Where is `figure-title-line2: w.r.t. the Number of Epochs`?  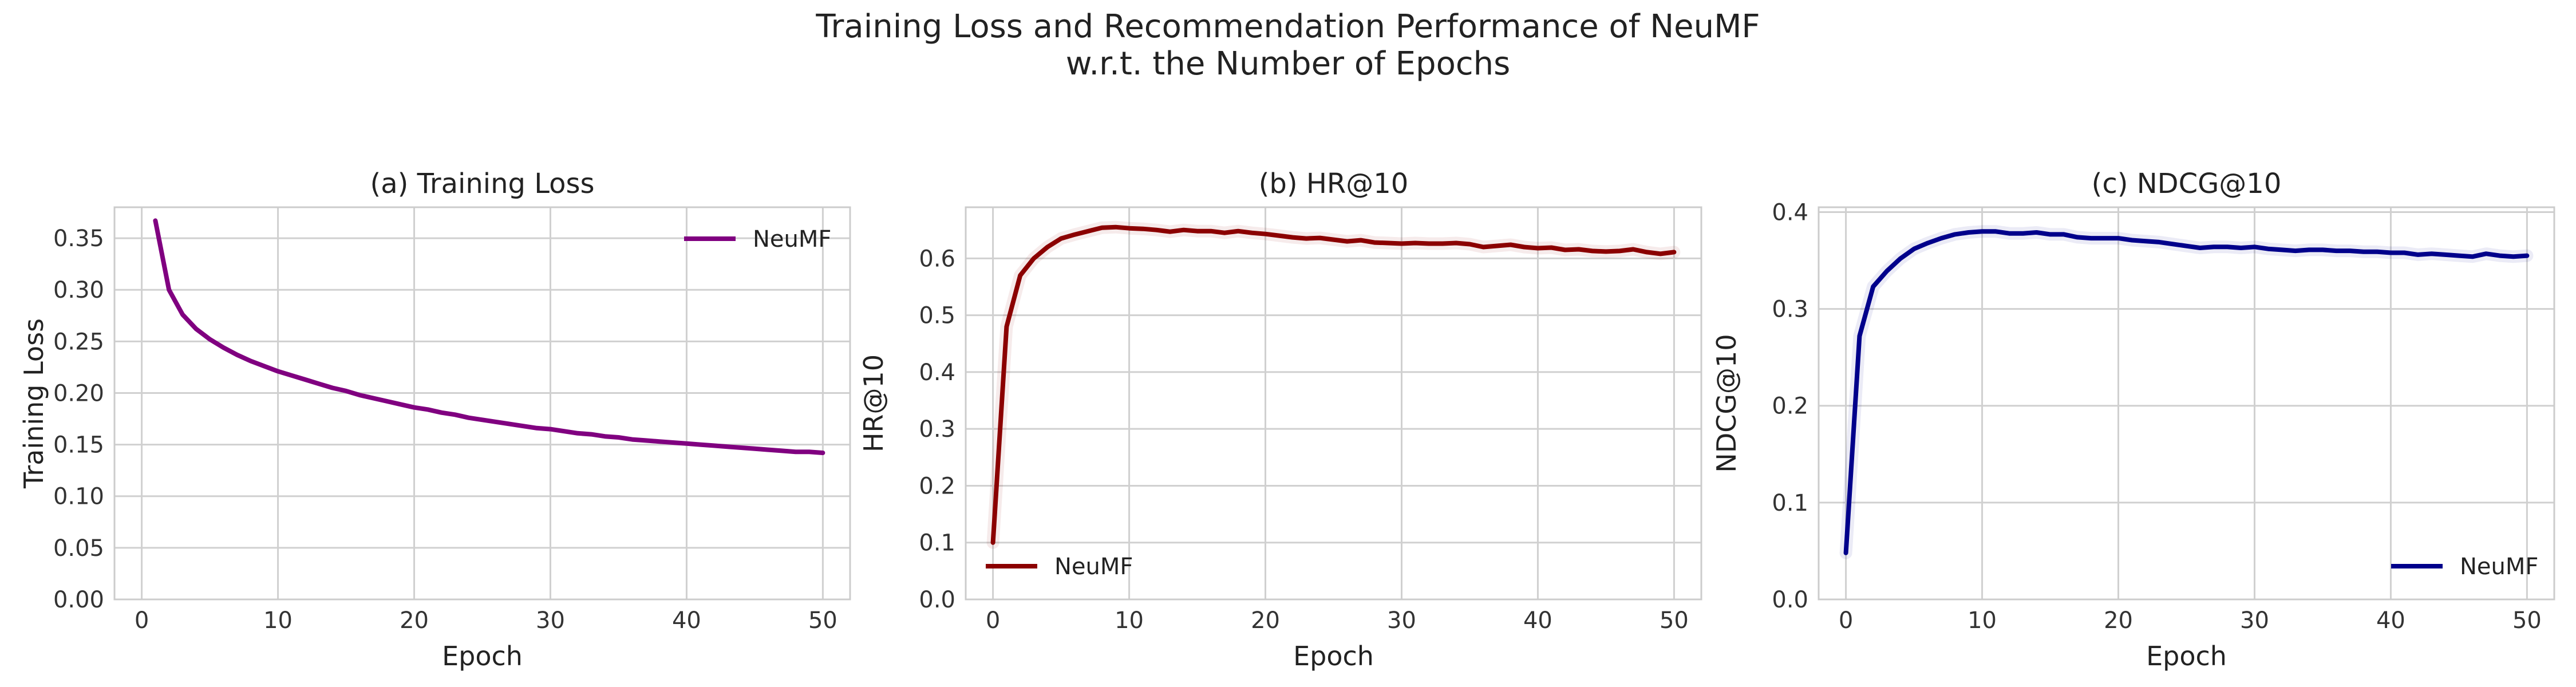
figure-title-line2: w.r.t. the Number of Epochs is located at coordinates (1288, 64).